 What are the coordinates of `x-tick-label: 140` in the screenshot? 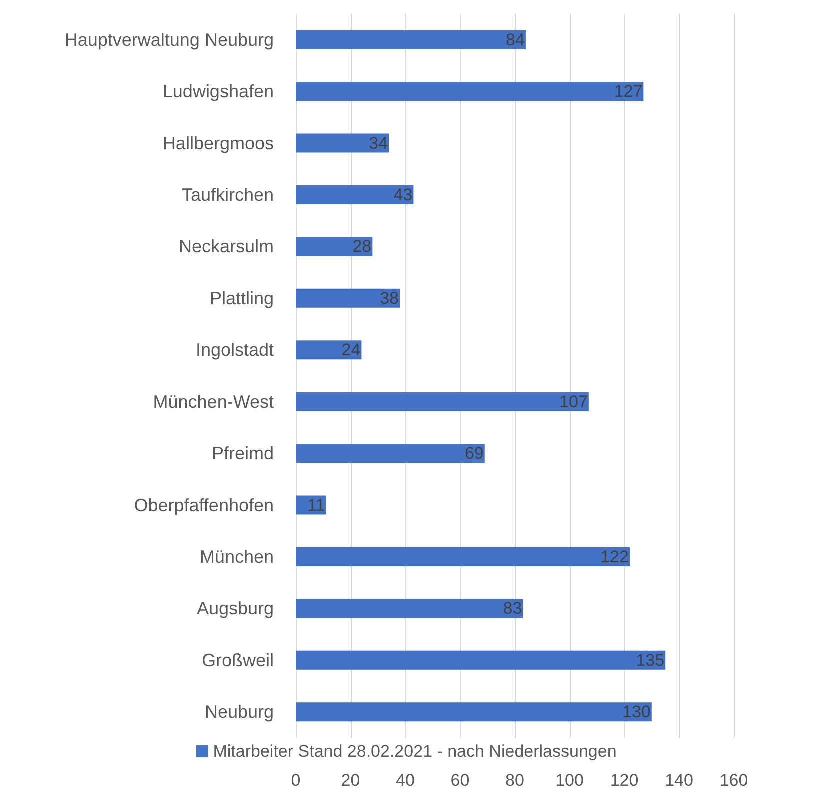 It's located at (679, 780).